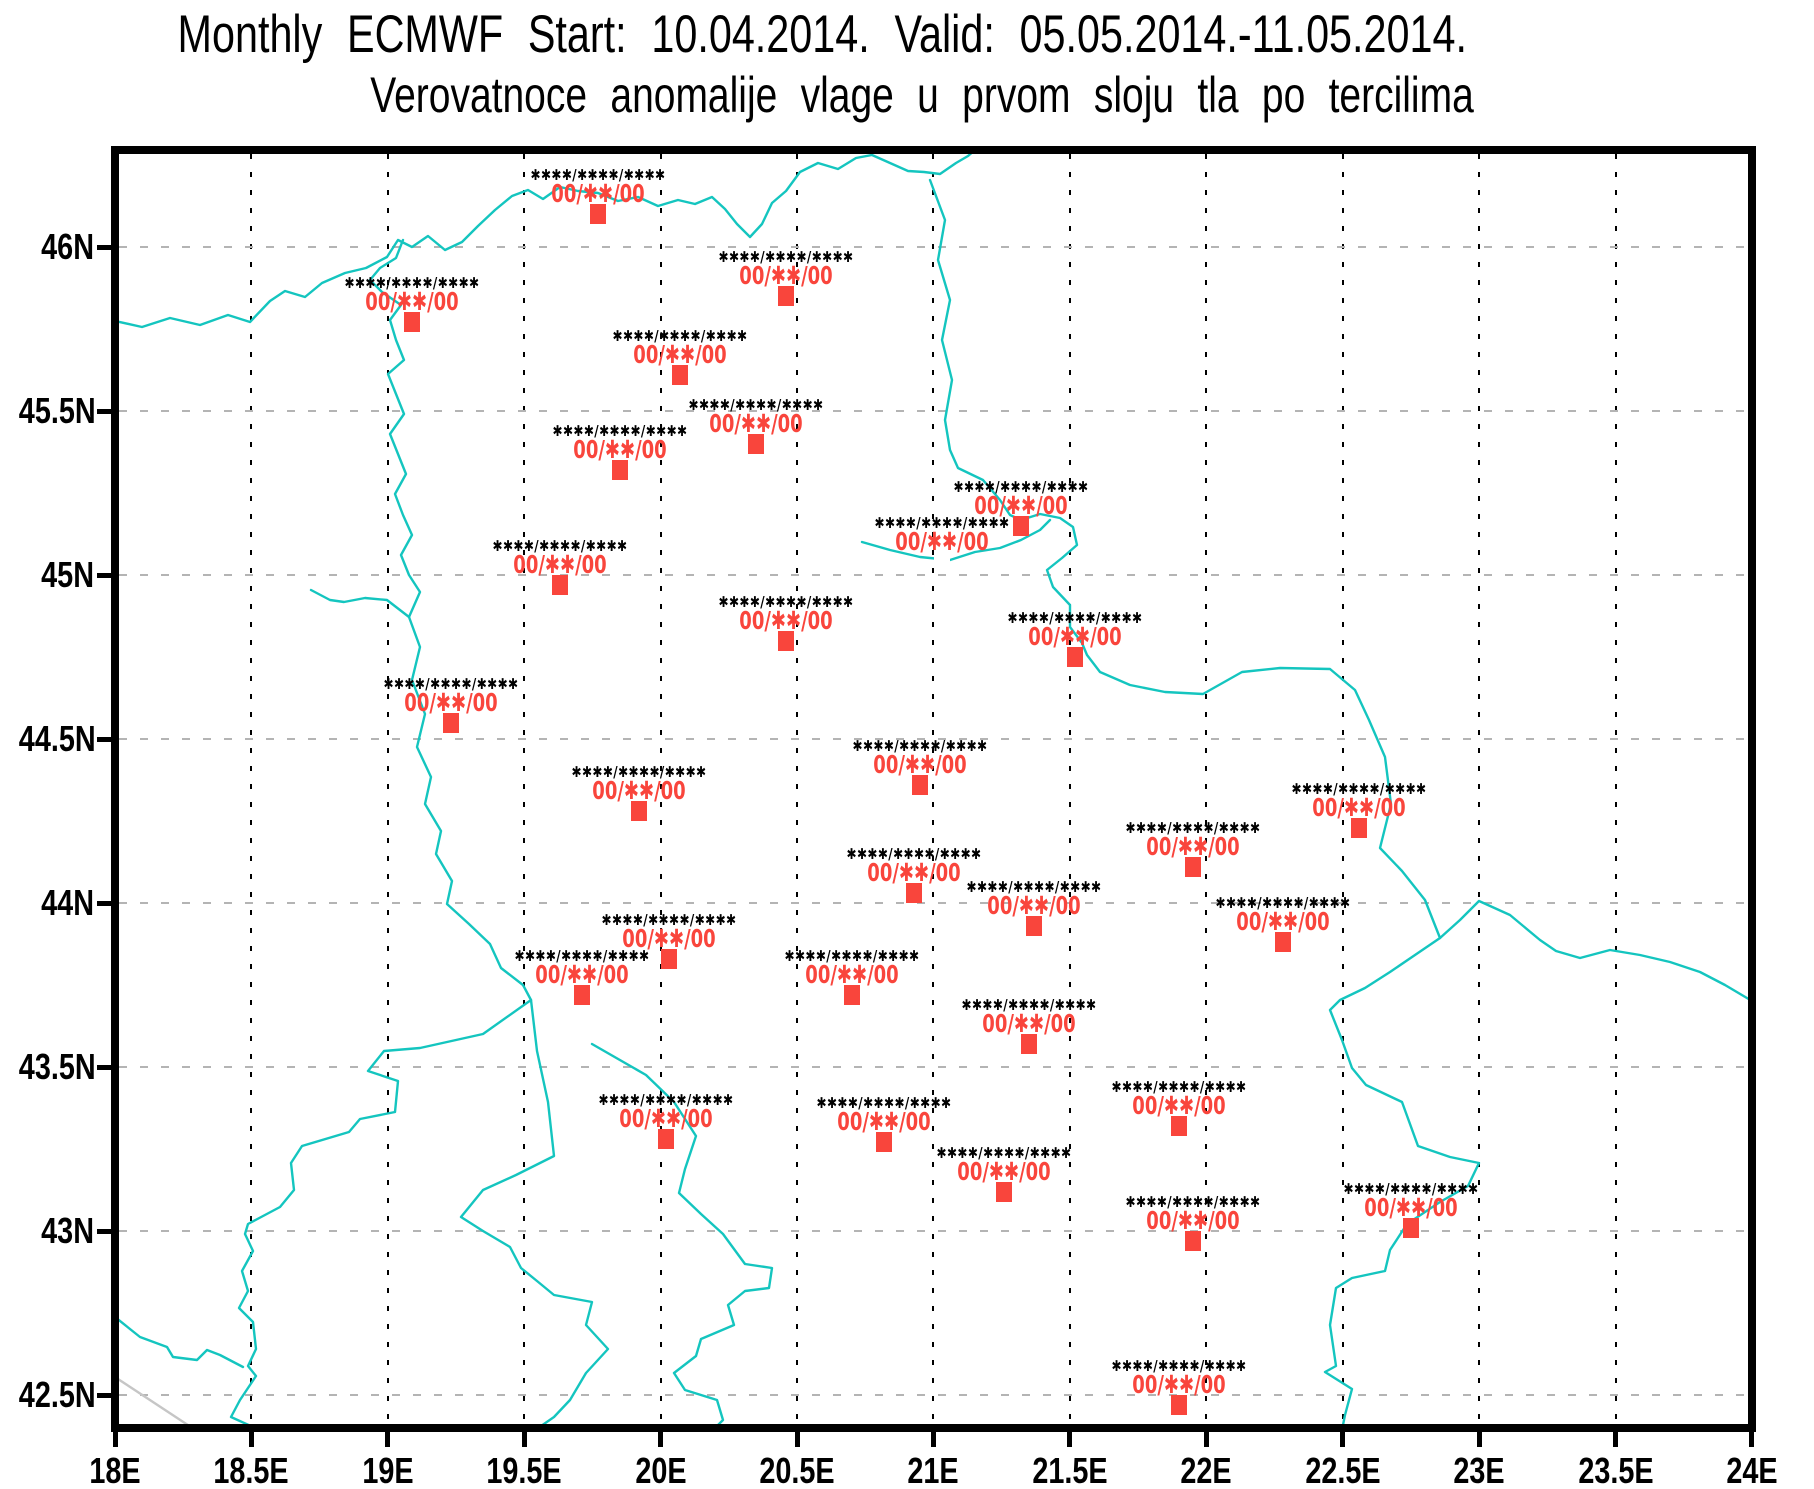 Image resolution: width=1814 pixels, height=1489 pixels. Describe the element at coordinates (67, 574) in the screenshot. I see `lat-tick-label: 45N` at that location.